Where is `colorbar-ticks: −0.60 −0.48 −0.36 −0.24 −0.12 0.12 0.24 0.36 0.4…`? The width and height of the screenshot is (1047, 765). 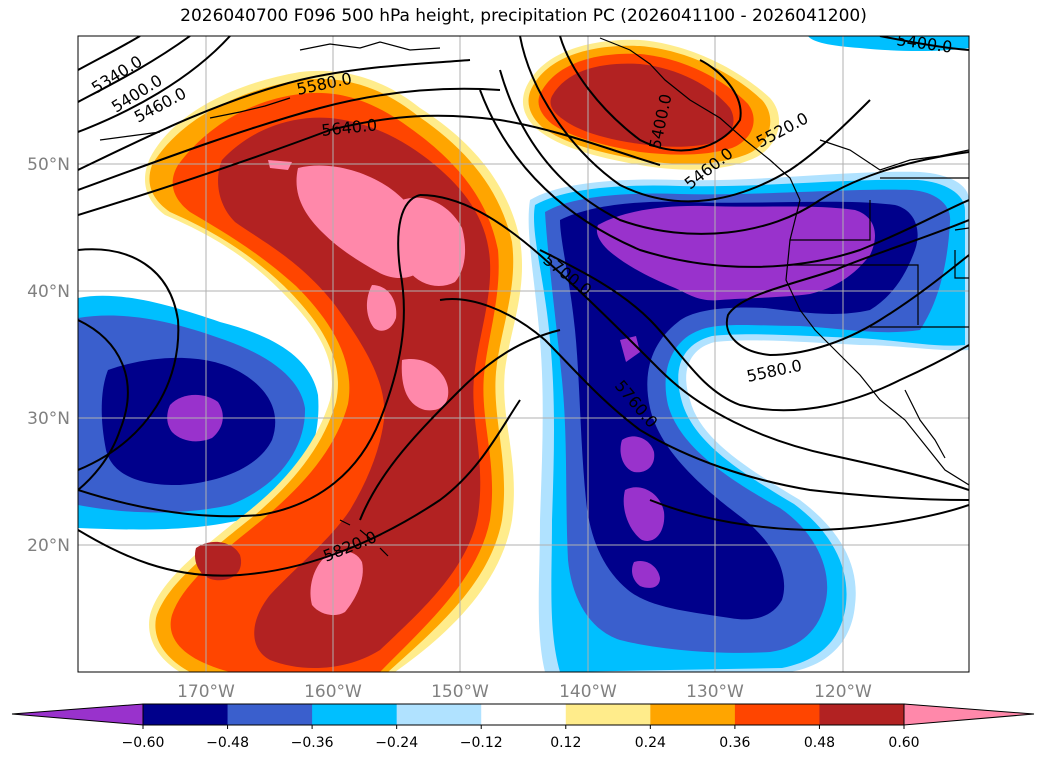 colorbar-ticks: −0.60 −0.48 −0.36 −0.24 −0.12 0.12 0.24 0.36 0.4… is located at coordinates (521, 738).